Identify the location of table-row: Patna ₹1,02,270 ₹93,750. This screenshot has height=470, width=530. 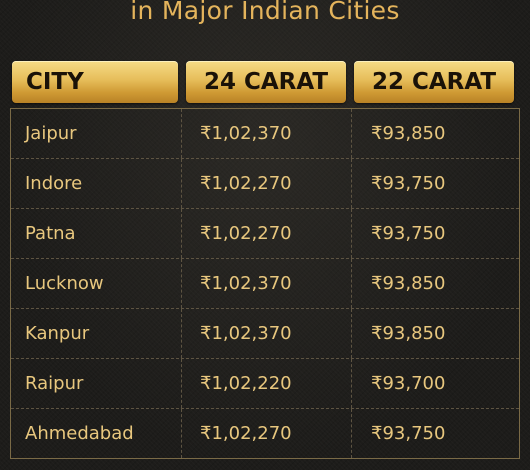
(265, 233).